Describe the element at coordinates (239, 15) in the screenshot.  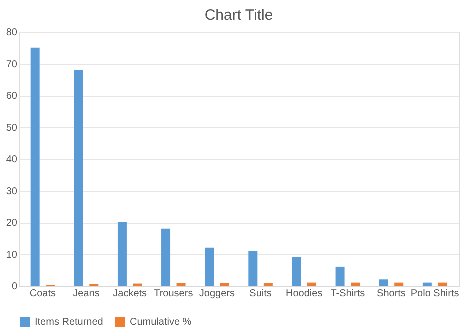
I see `chart-title: Chart Title` at that location.